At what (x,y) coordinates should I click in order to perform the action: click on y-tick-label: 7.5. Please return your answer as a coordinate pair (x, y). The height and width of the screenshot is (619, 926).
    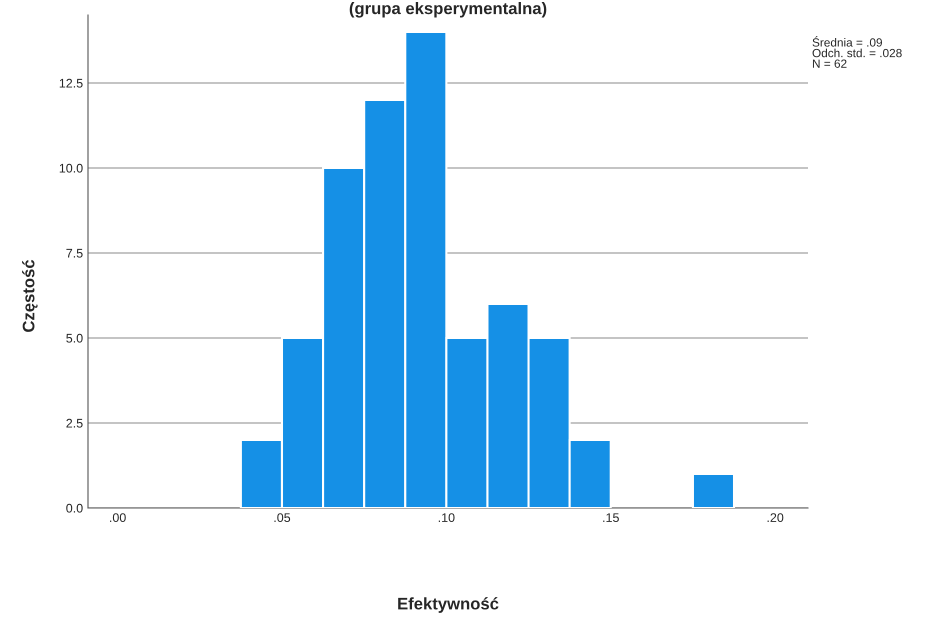
    Looking at the image, I should click on (74, 253).